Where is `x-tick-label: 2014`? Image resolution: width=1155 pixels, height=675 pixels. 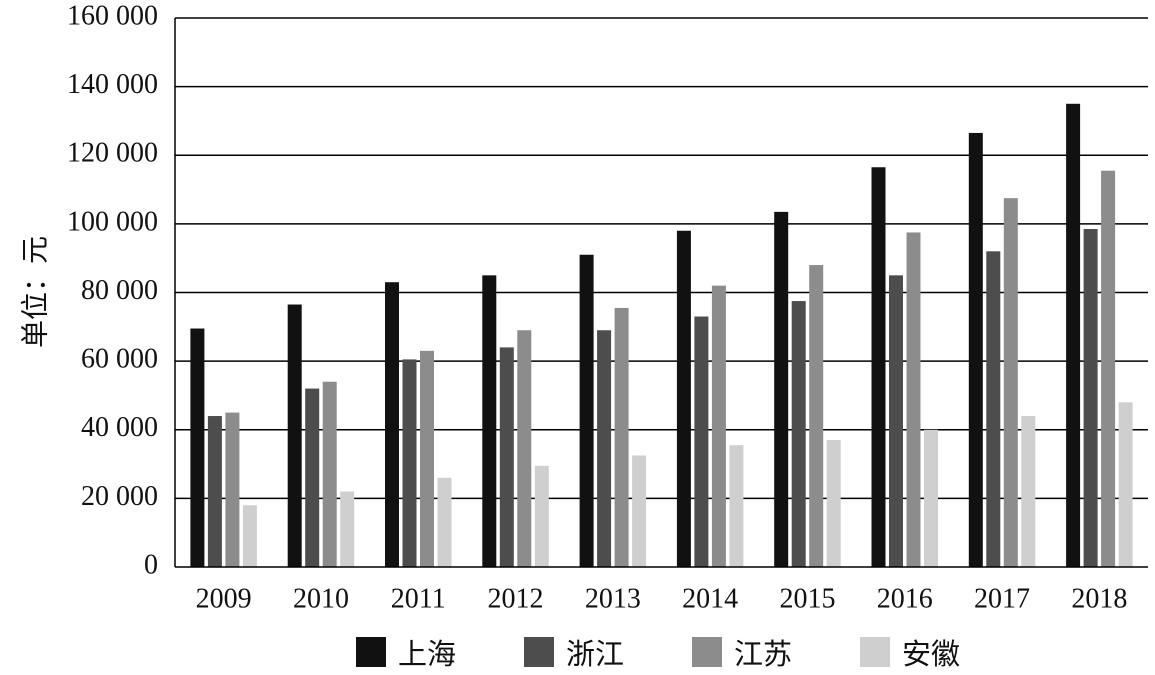 x-tick-label: 2014 is located at coordinates (710, 598).